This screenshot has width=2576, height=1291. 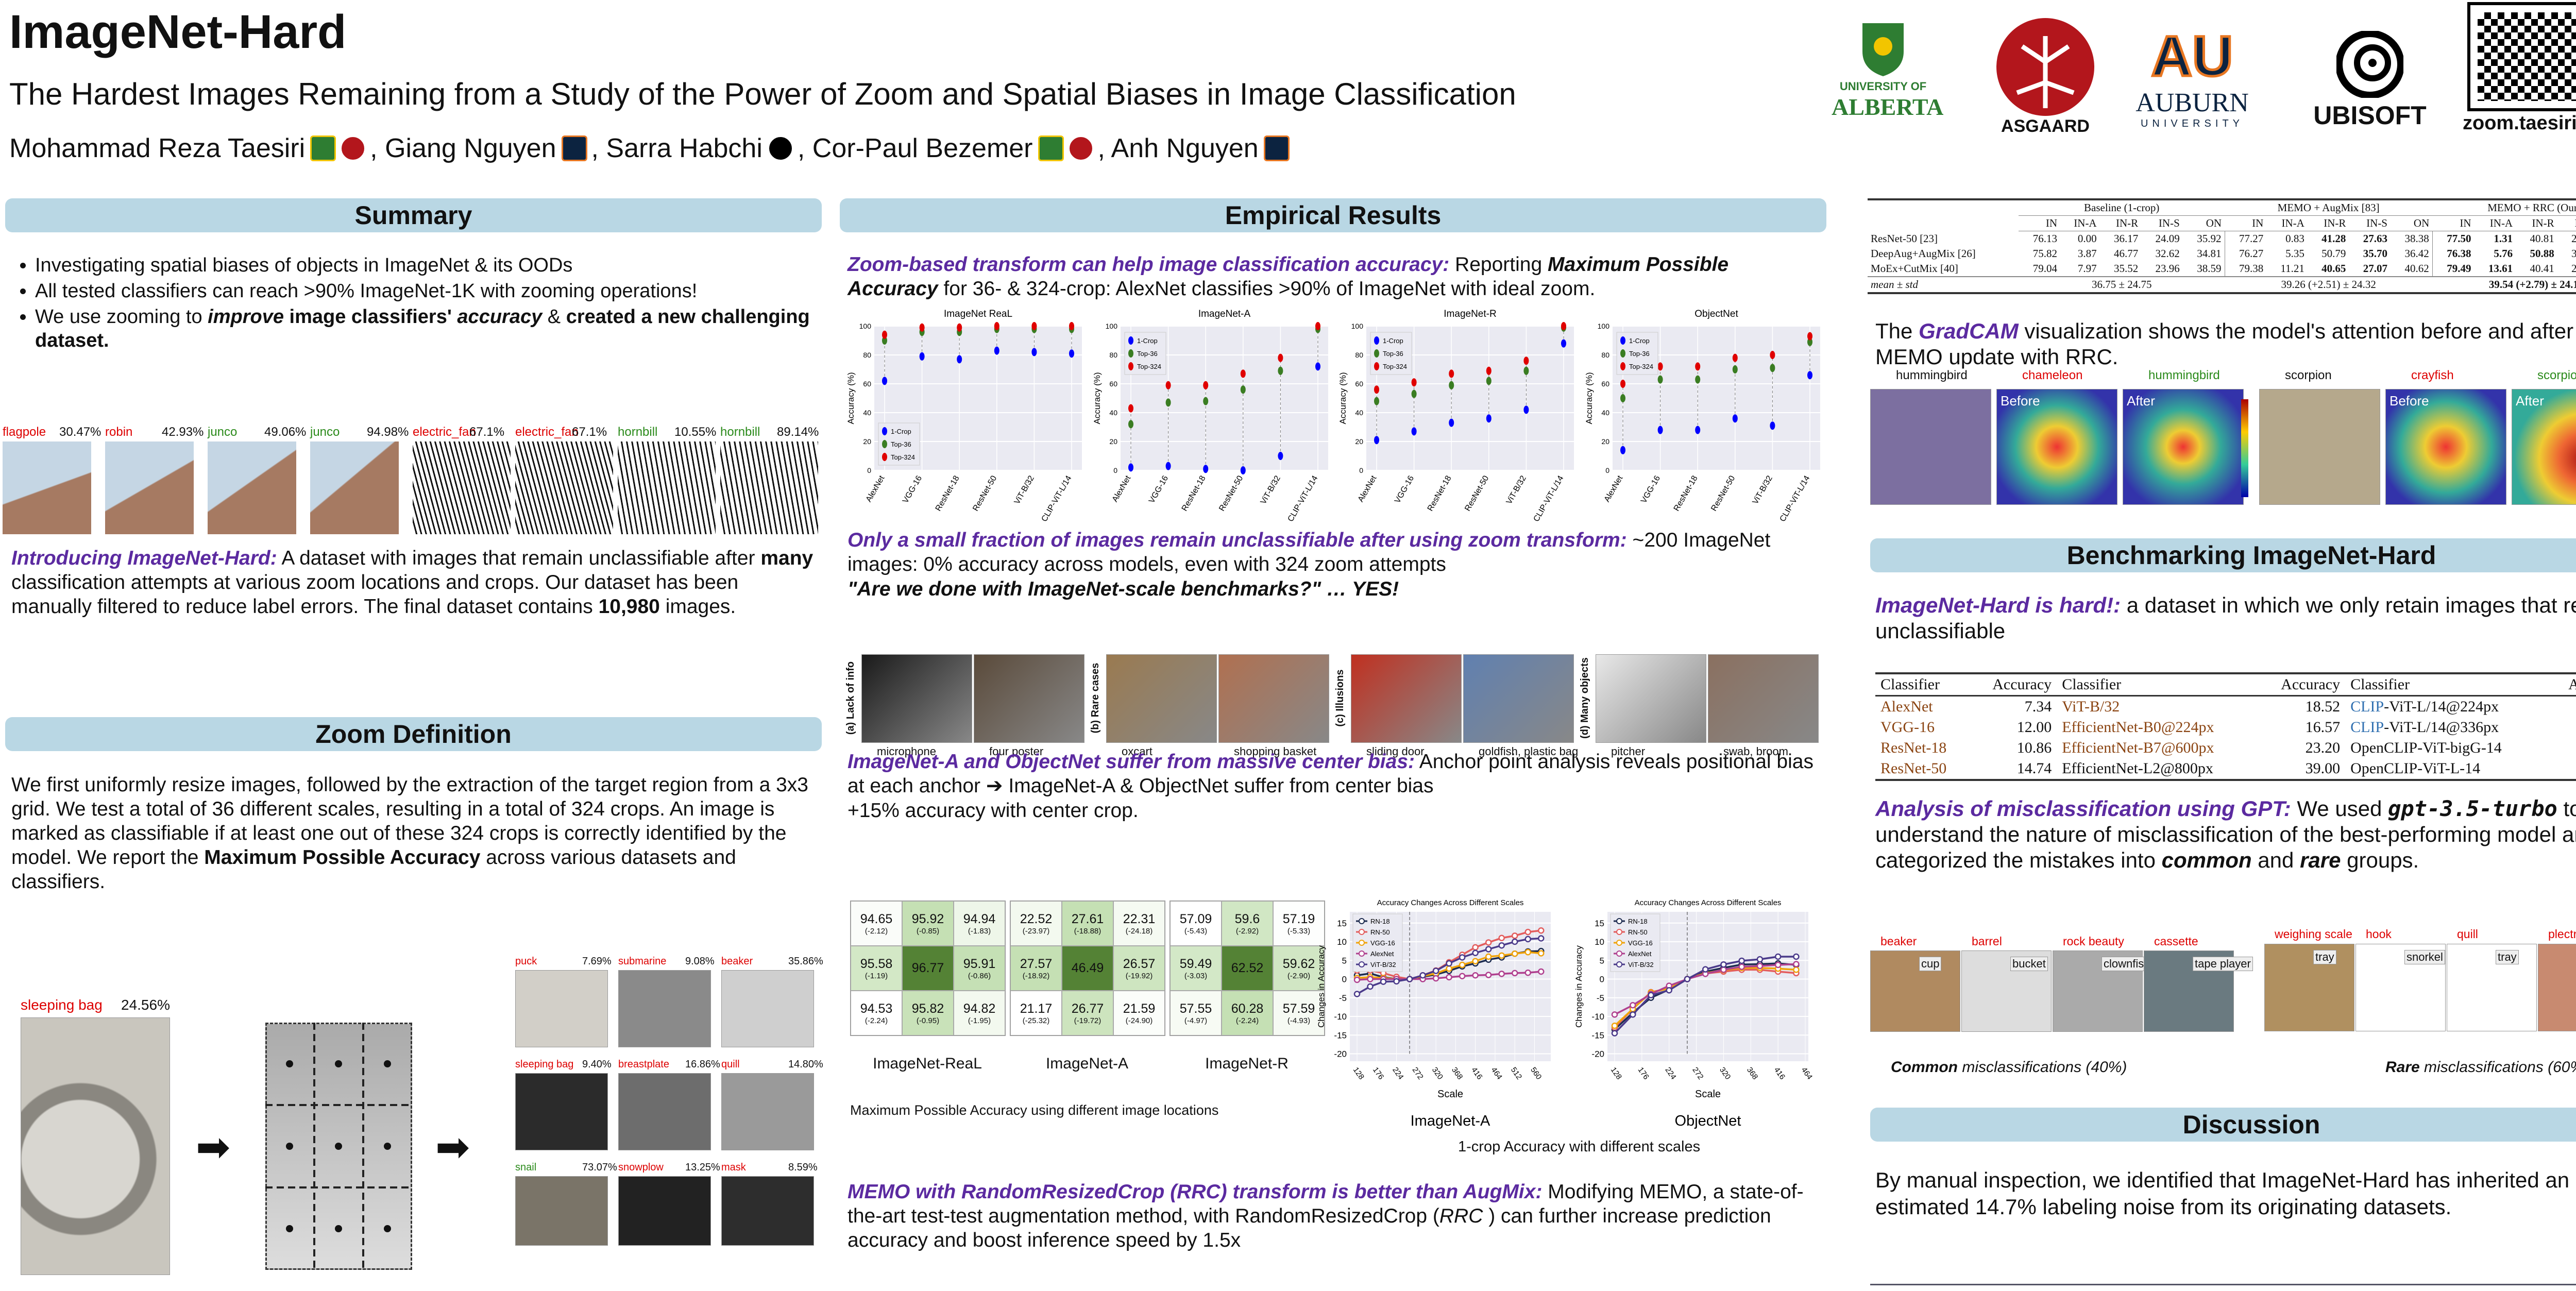 I want to click on heatmap-cell: 59.49 (-3.03), so click(x=1196, y=969).